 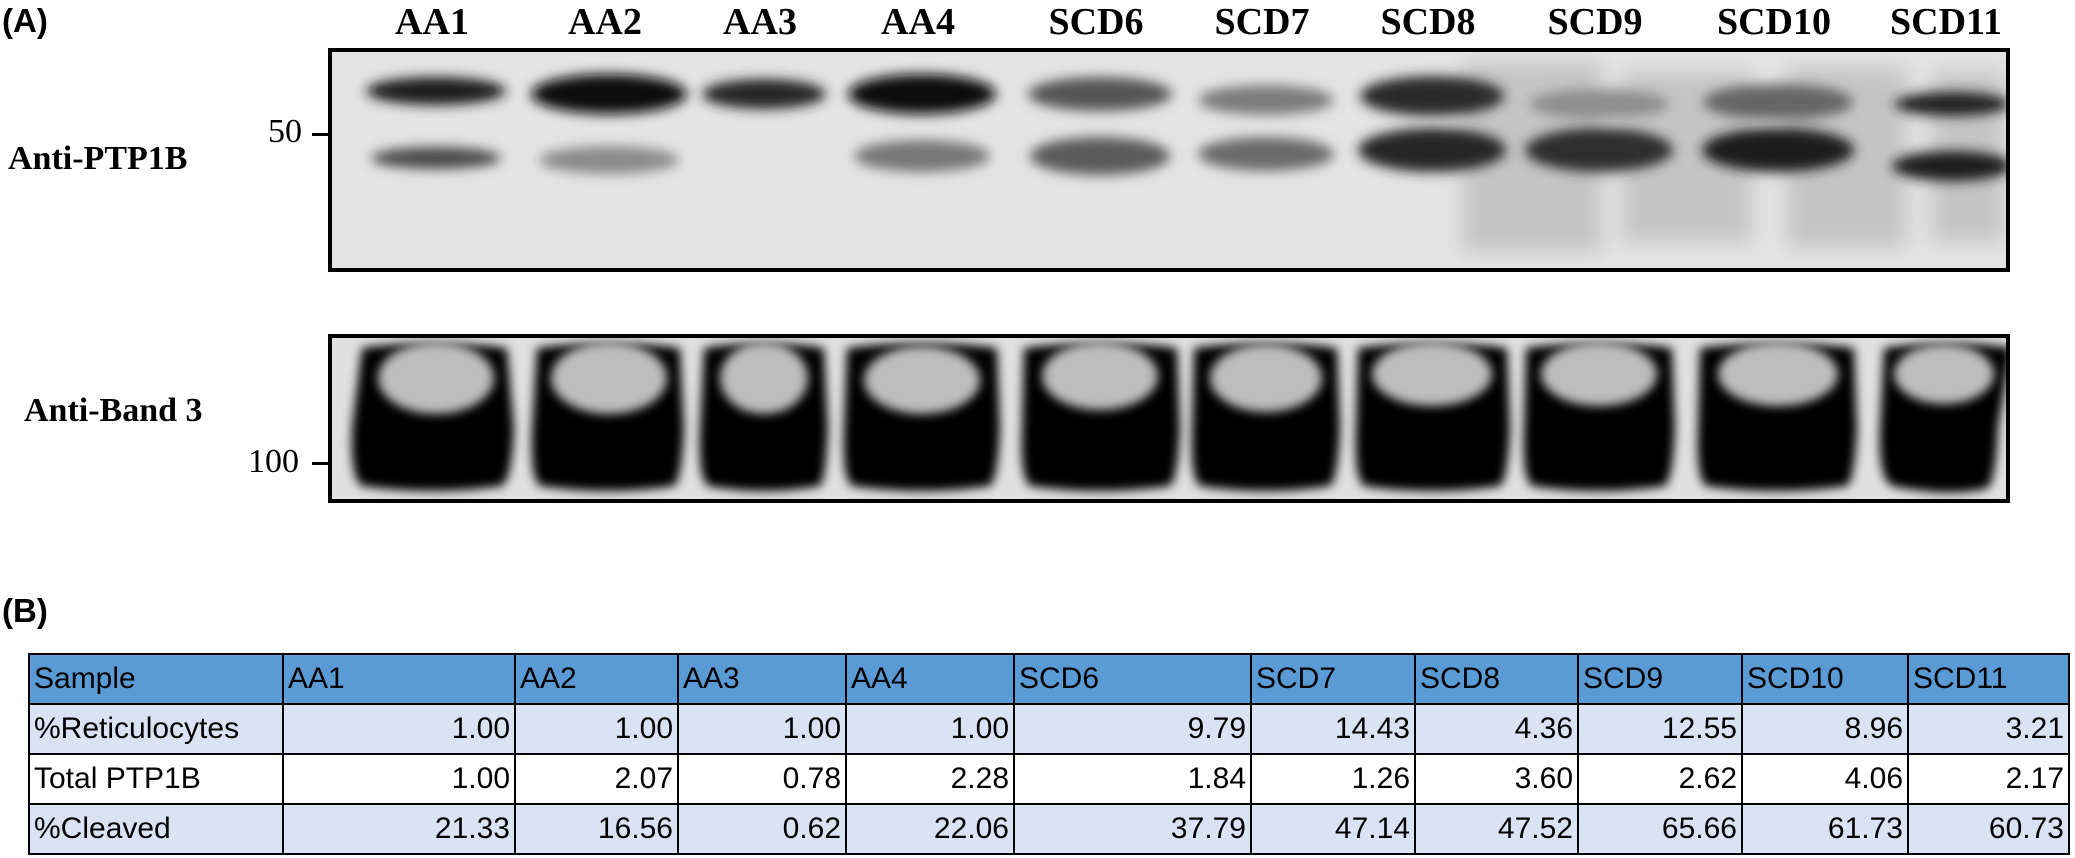 What do you see at coordinates (1096, 22) in the screenshot?
I see `lane-label-scd6: SCD6` at bounding box center [1096, 22].